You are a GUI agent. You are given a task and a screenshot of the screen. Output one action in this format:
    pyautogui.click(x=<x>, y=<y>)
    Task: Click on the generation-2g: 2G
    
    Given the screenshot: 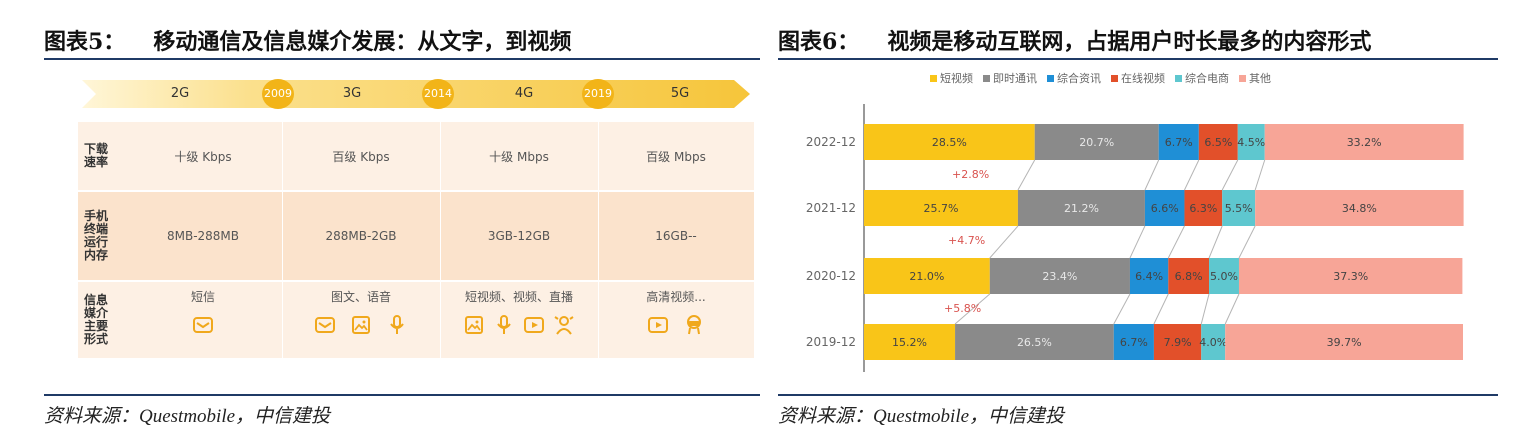 What is the action you would take?
    pyautogui.click(x=180, y=93)
    